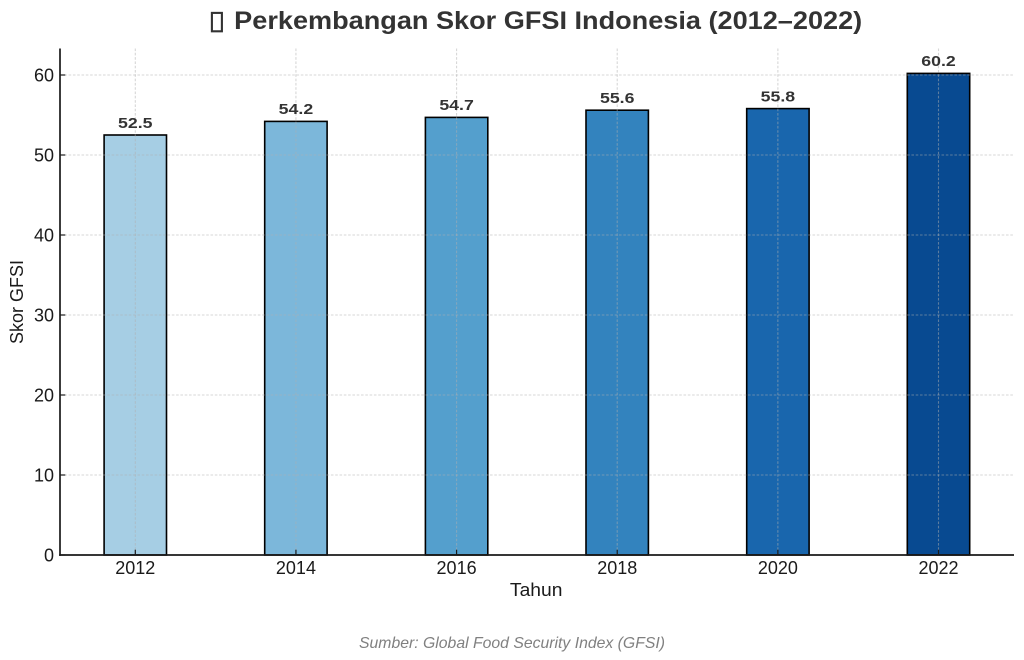 This screenshot has width=1024, height=660. Describe the element at coordinates (456, 105) in the screenshot. I see `svg-text: 54.7` at that location.